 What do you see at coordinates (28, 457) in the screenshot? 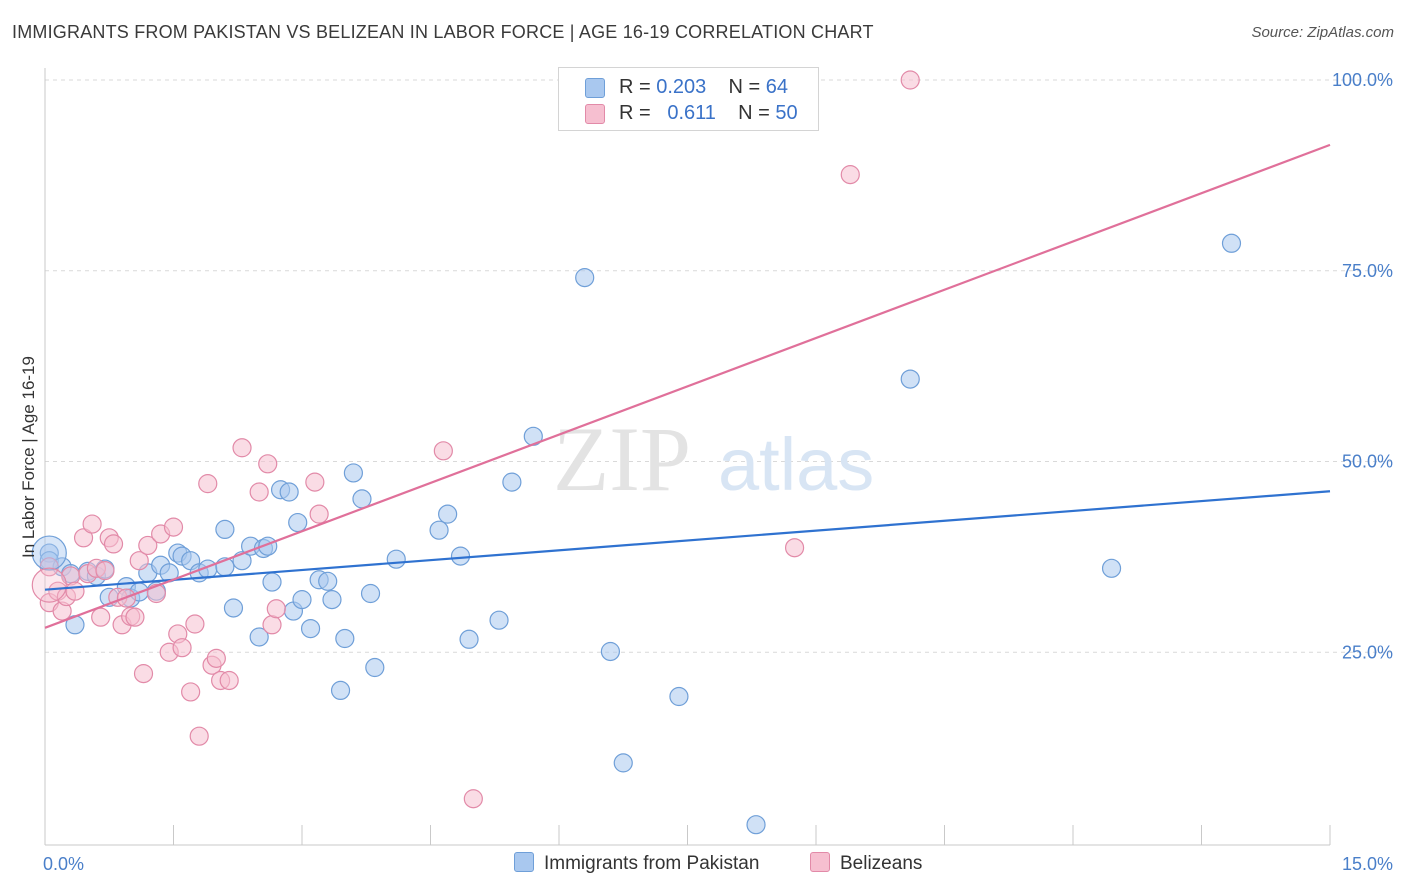
I see `y-axis-title: In Labor Force | Age 16-19` at bounding box center [28, 457].